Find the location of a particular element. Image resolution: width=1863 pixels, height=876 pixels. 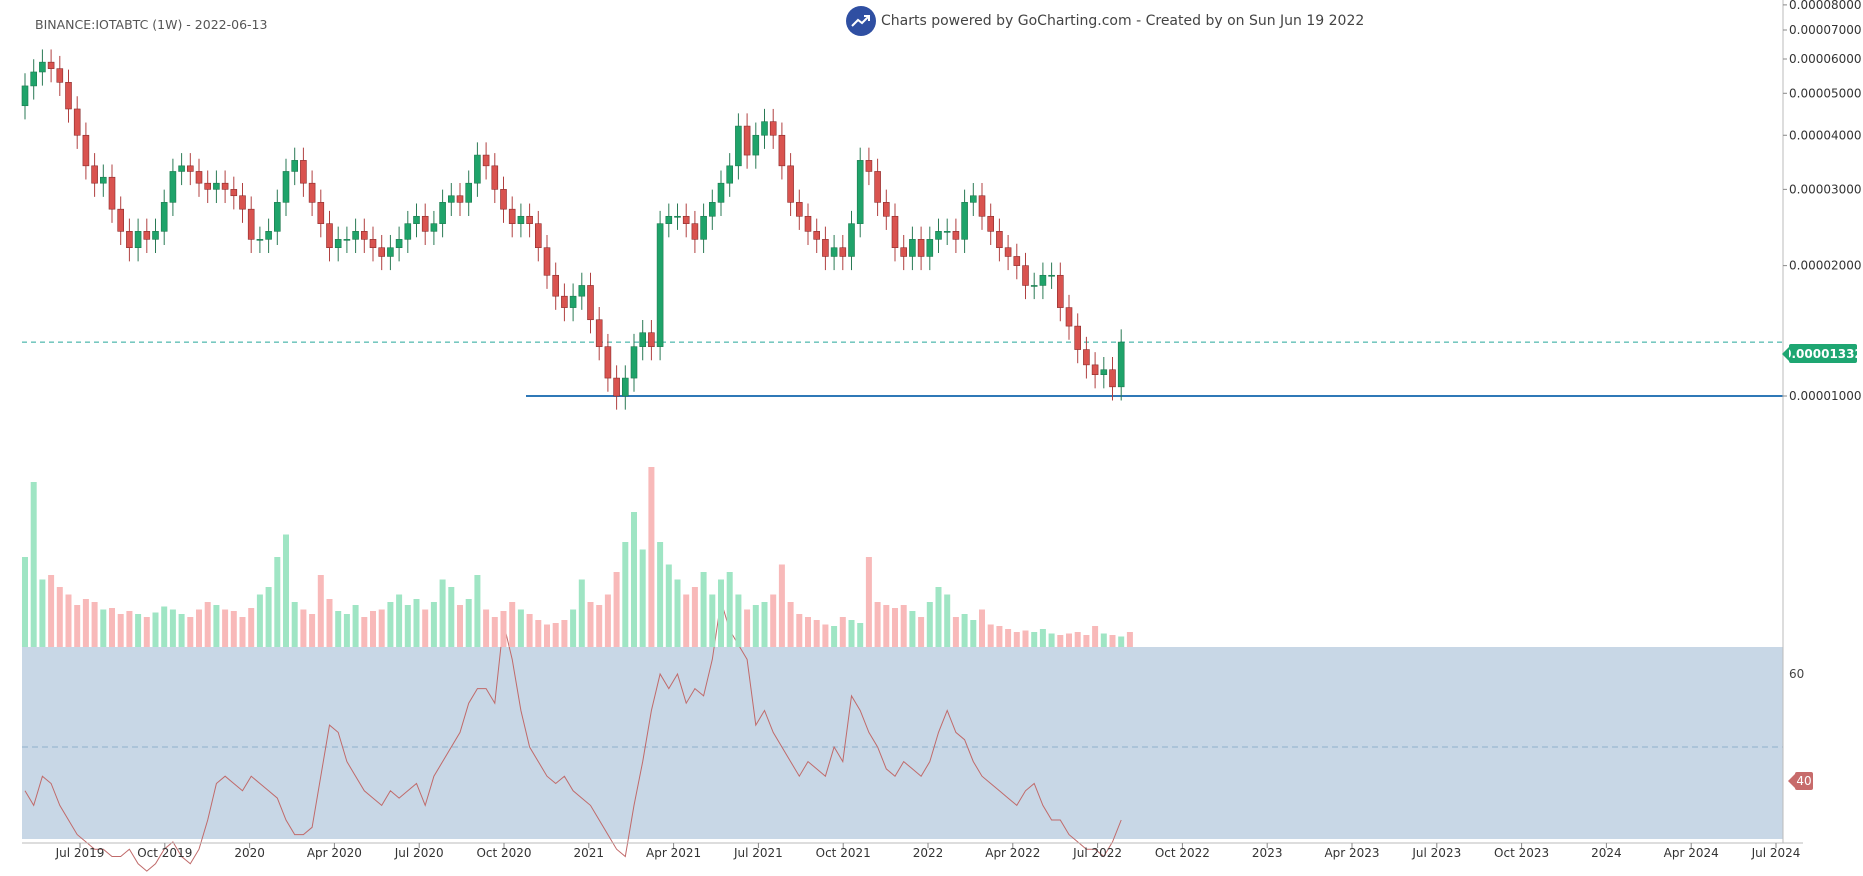

price-tick-label: 0.00007000 is located at coordinates (1825, 30).